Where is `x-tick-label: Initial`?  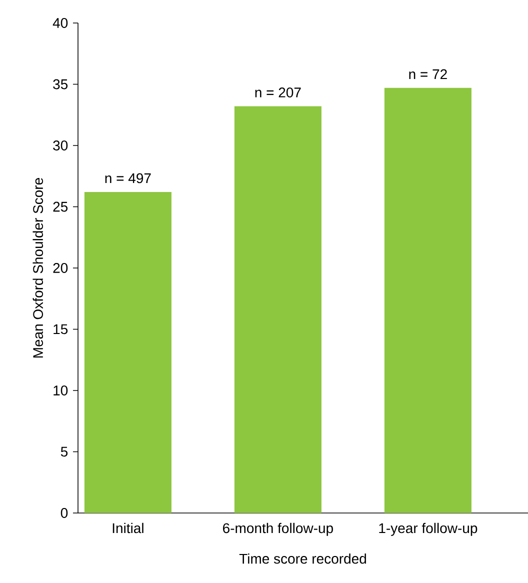
x-tick-label: Initial is located at coordinates (128, 528).